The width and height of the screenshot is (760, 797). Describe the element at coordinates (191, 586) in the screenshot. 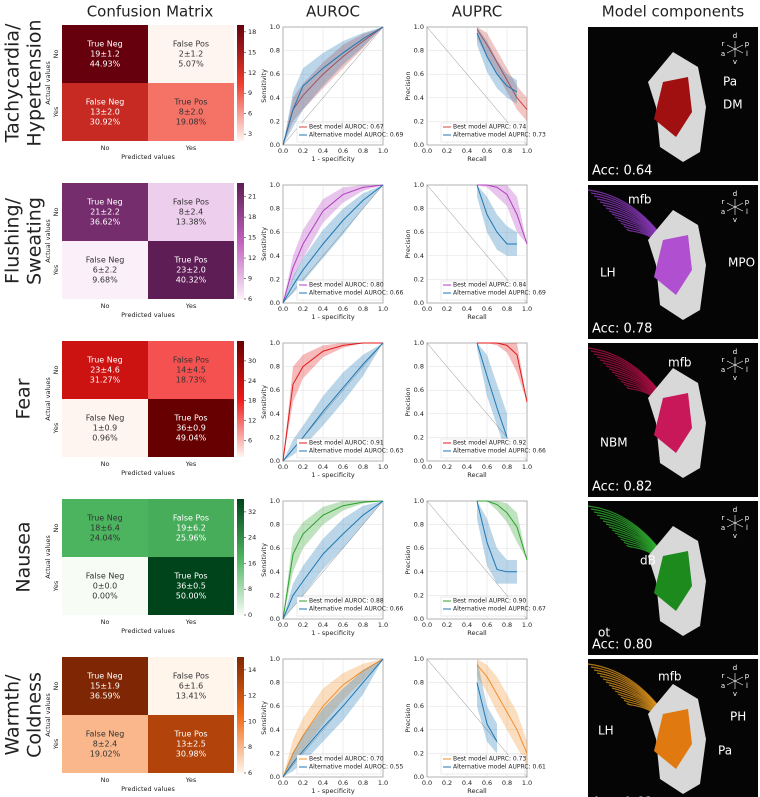

I see `cell-value: 36±0.5` at that location.